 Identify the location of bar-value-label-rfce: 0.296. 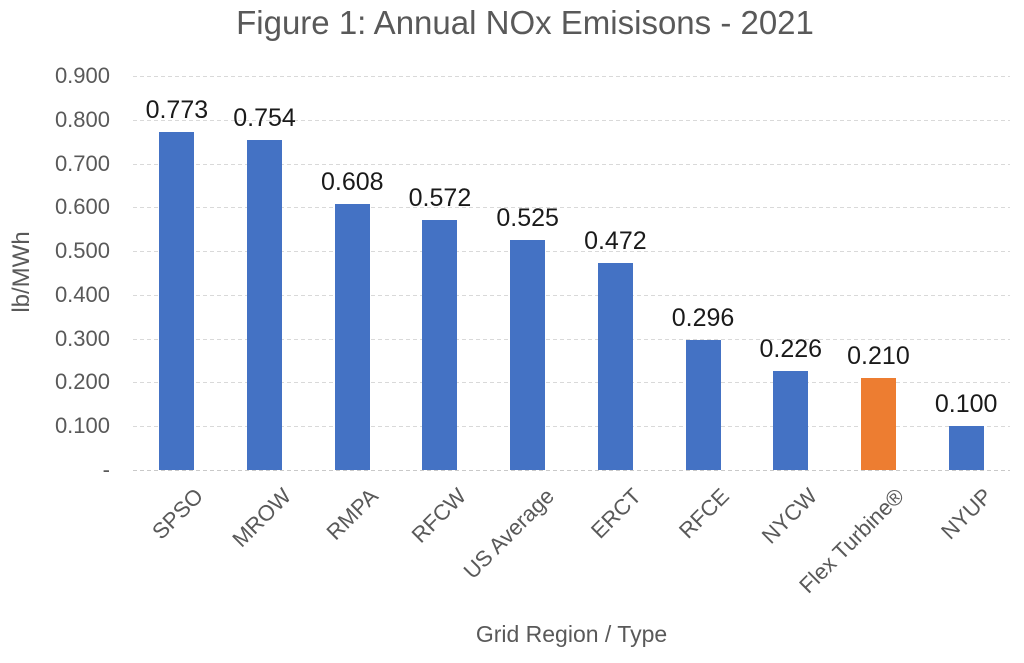
(703, 318).